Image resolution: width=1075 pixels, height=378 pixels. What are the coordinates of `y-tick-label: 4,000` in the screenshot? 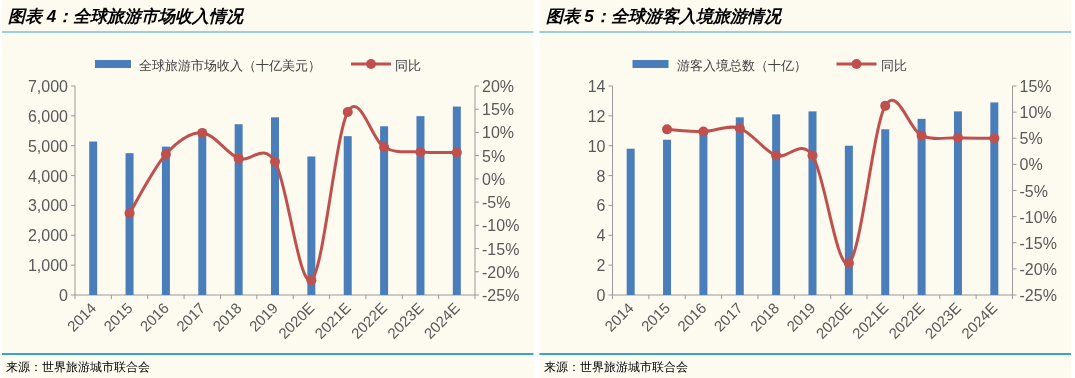 It's located at (48, 176).